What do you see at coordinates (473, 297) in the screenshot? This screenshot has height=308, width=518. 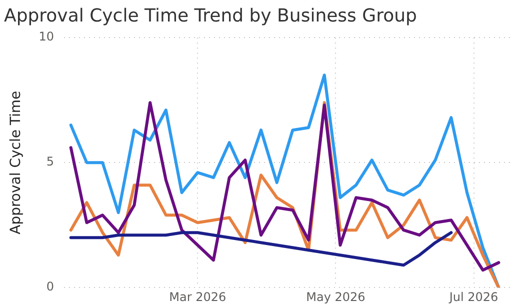 I see `x-tick-label: Jul 2026` at bounding box center [473, 297].